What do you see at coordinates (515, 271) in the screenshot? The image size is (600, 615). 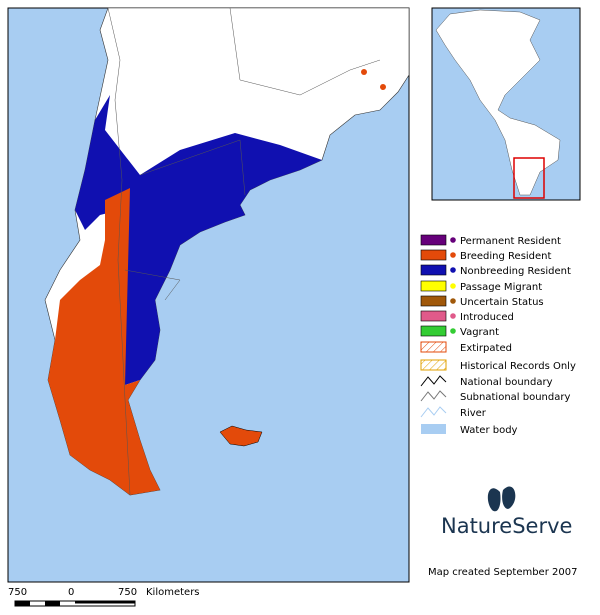 I see `legend-label: Nonbreeding Resident` at bounding box center [515, 271].